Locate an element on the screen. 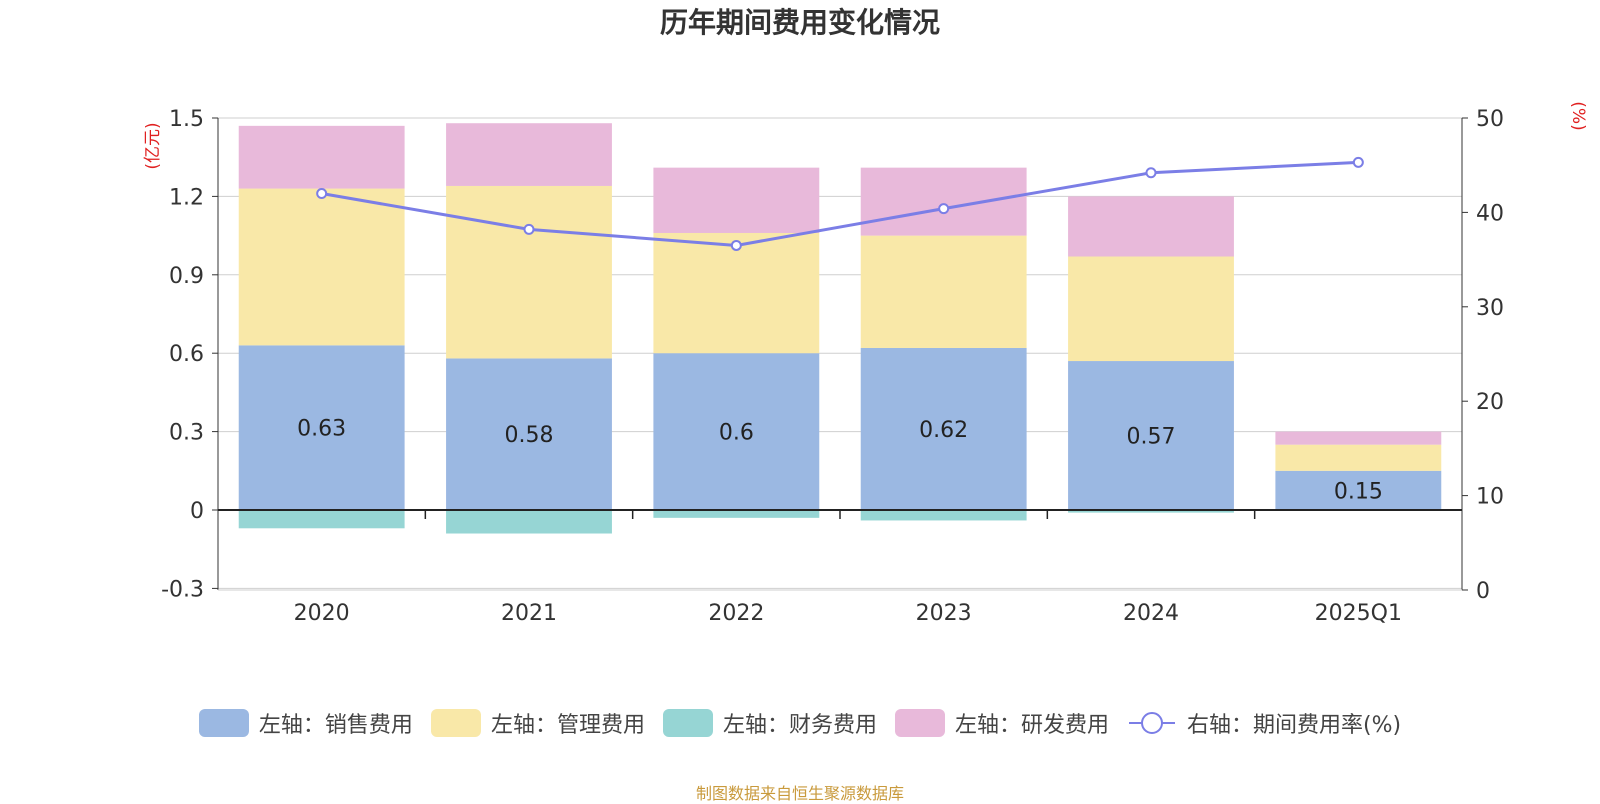 The width and height of the screenshot is (1600, 804). x-tick-label: 2023 is located at coordinates (944, 613).